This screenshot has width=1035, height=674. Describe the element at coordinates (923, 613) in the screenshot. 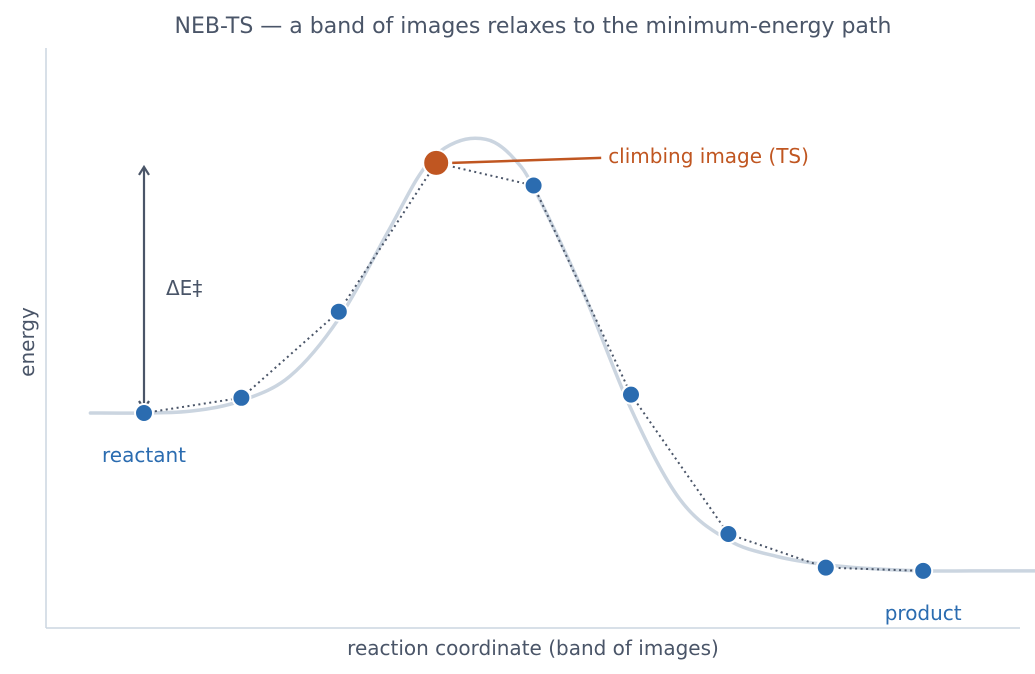

I see `product-label: product` at that location.